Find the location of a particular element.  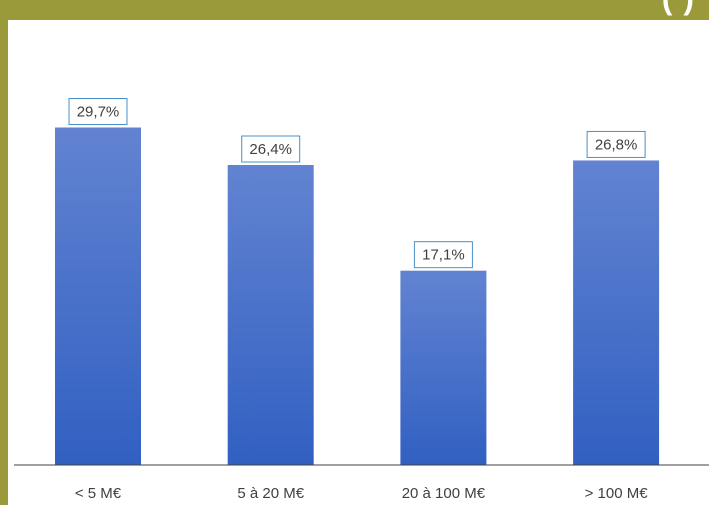

x-tick-label-2: 5 à 20 M€ is located at coordinates (270, 493).